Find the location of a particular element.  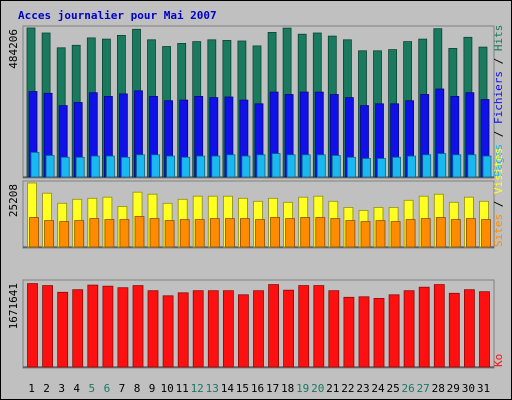

x-tick-label: 14 is located at coordinates (228, 388).